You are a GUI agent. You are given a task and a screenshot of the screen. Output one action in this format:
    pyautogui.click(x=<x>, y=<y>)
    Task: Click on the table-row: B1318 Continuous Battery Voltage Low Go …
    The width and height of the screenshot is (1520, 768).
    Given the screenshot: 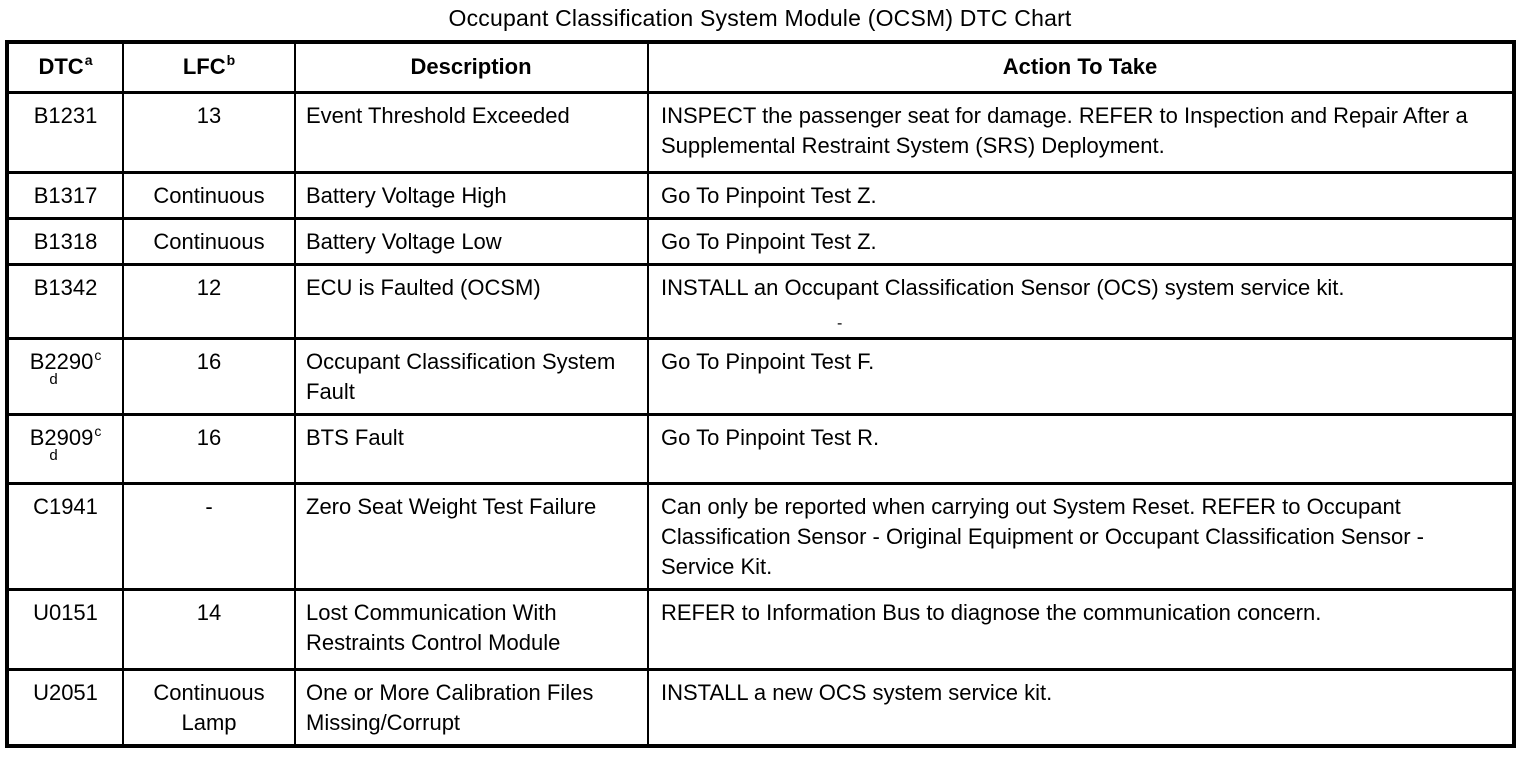 What is the action you would take?
    pyautogui.click(x=760, y=241)
    